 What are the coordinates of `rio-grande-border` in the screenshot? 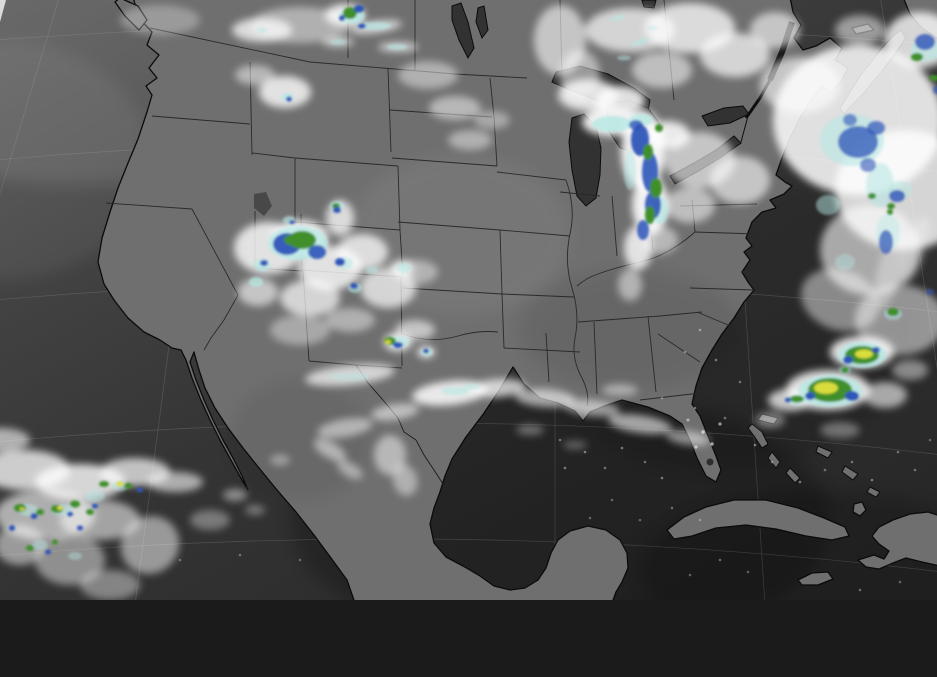 It's located at (399, 424).